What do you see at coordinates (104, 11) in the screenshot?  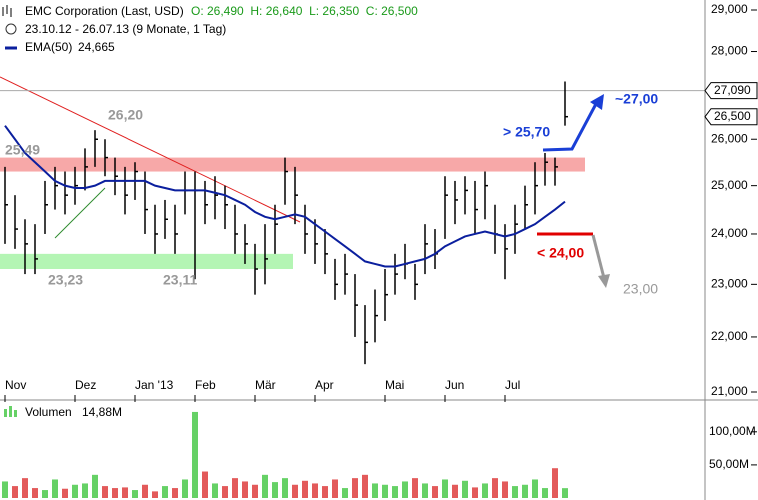 I see `chart-title: EMC Corporation (Last, USD)` at bounding box center [104, 11].